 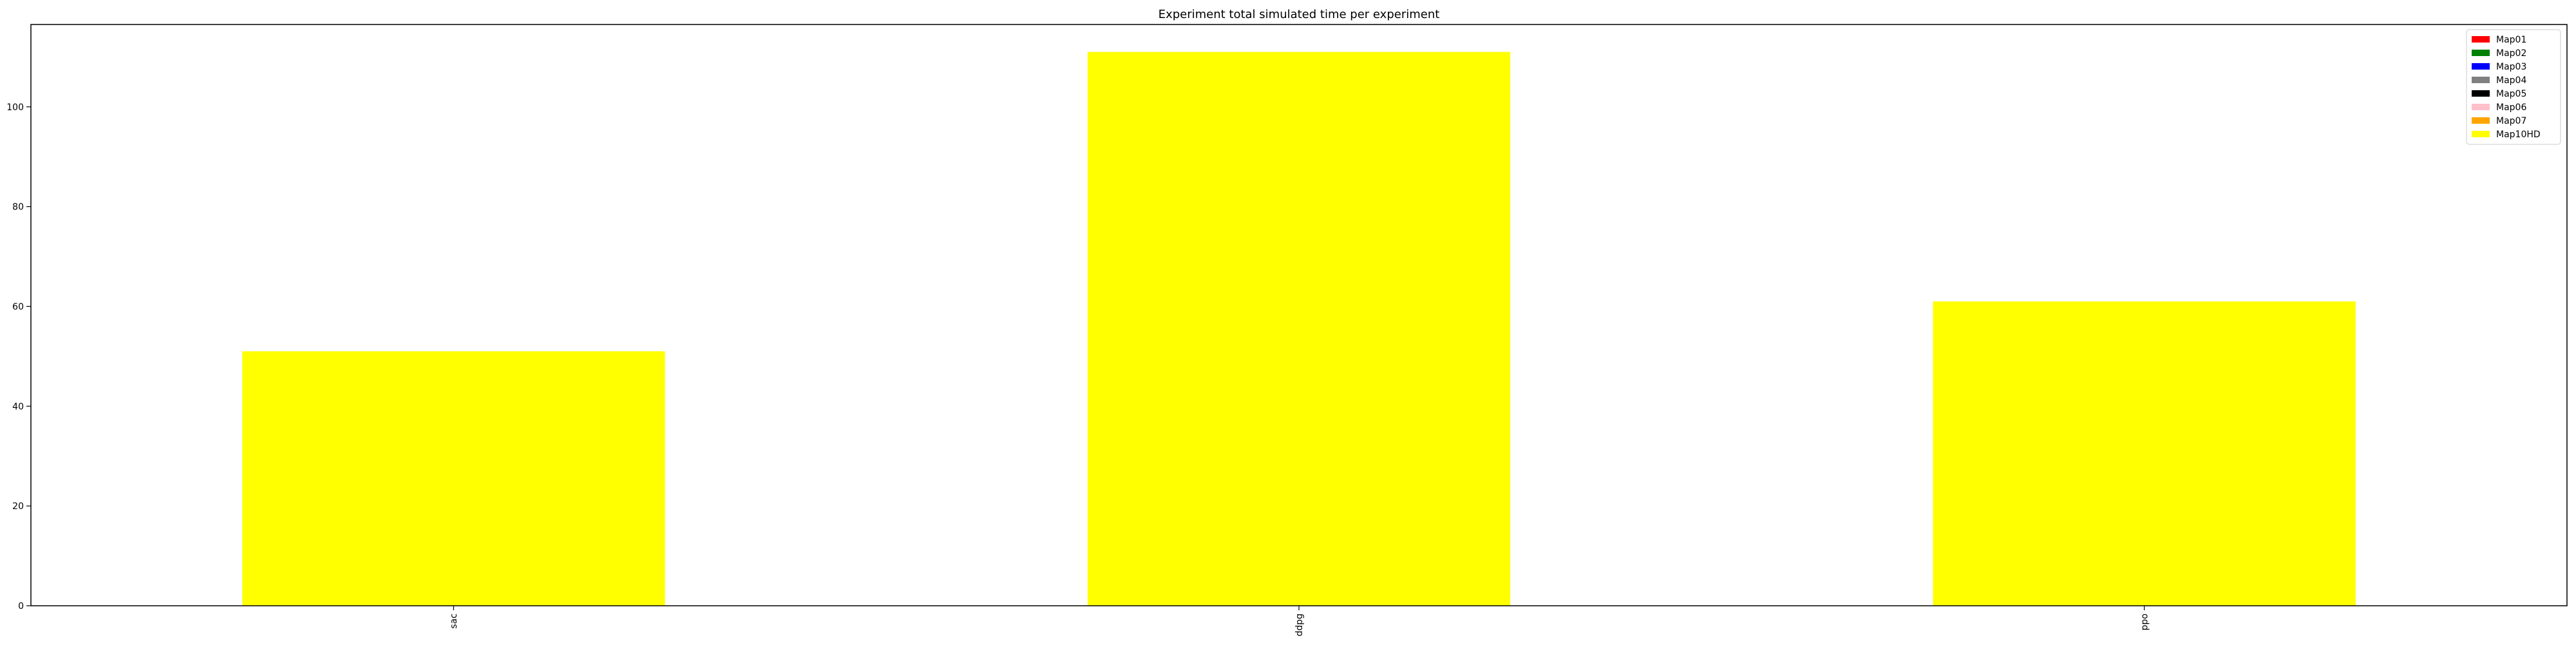 I want to click on legend-label: Map03, so click(x=2511, y=67).